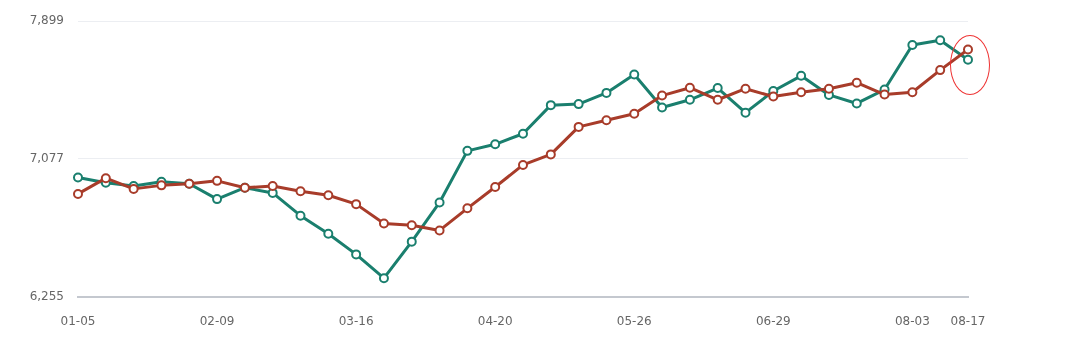 The height and width of the screenshot is (355, 1080). Describe the element at coordinates (78, 320) in the screenshot. I see `x-tick-label: 01-05` at that location.